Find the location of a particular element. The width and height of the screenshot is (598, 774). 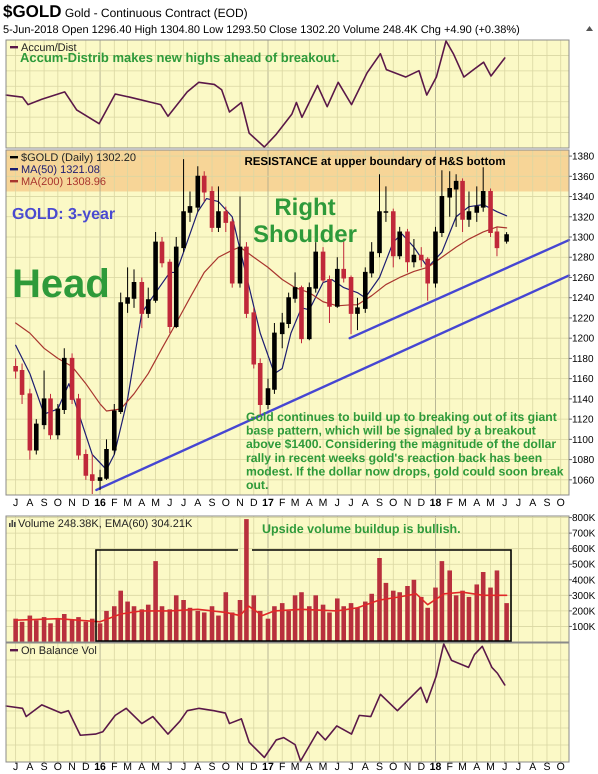

y-tick-label: 1300 is located at coordinates (583, 238).